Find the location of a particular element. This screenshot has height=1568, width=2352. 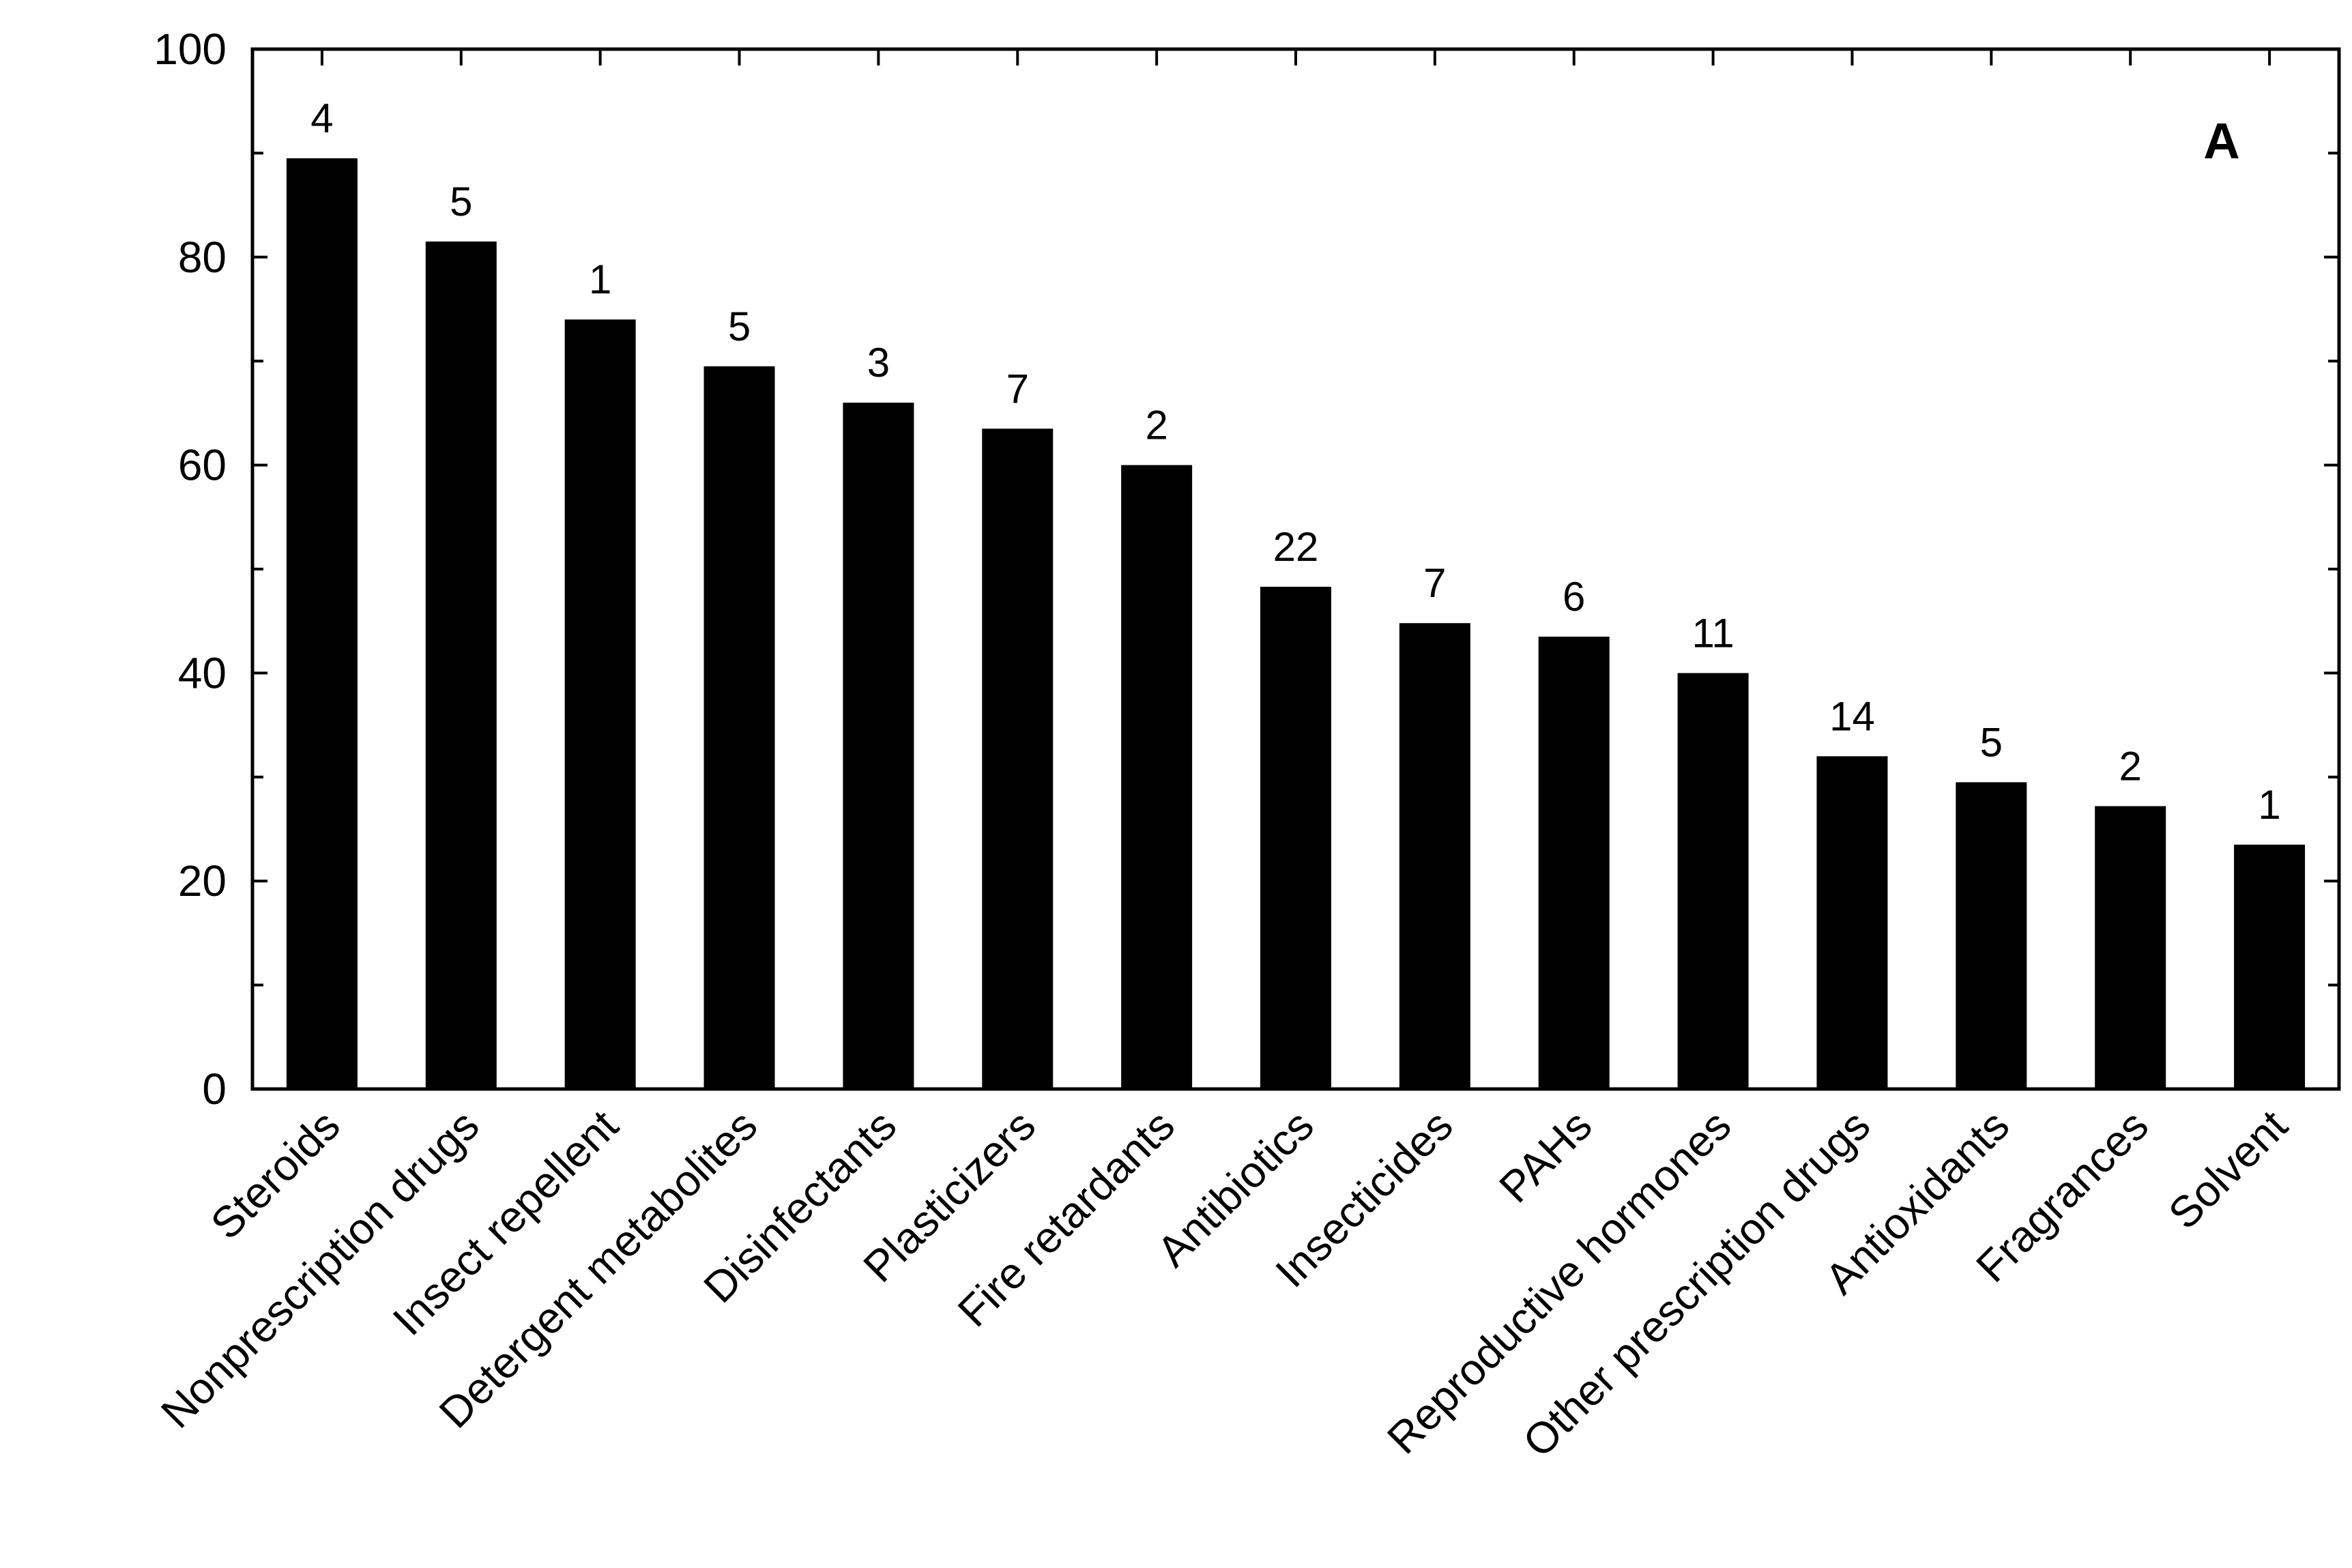

bar-data-label: 6 is located at coordinates (1574, 597).